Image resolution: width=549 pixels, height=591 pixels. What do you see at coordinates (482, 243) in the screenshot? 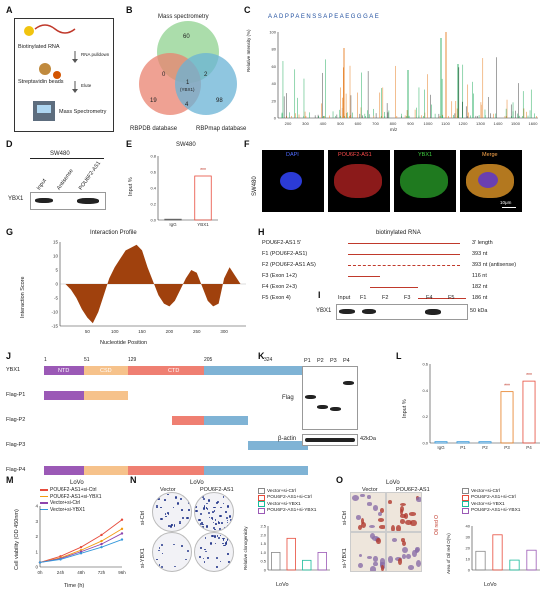
I see `construct-length: 3' length` at bounding box center [482, 243].